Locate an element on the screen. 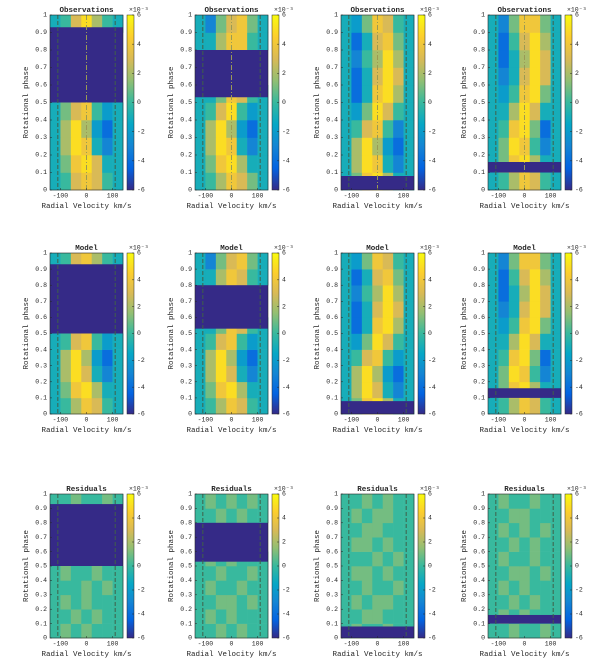 The width and height of the screenshot is (598, 671). y-tick-label: 0.6 is located at coordinates (41, 551).